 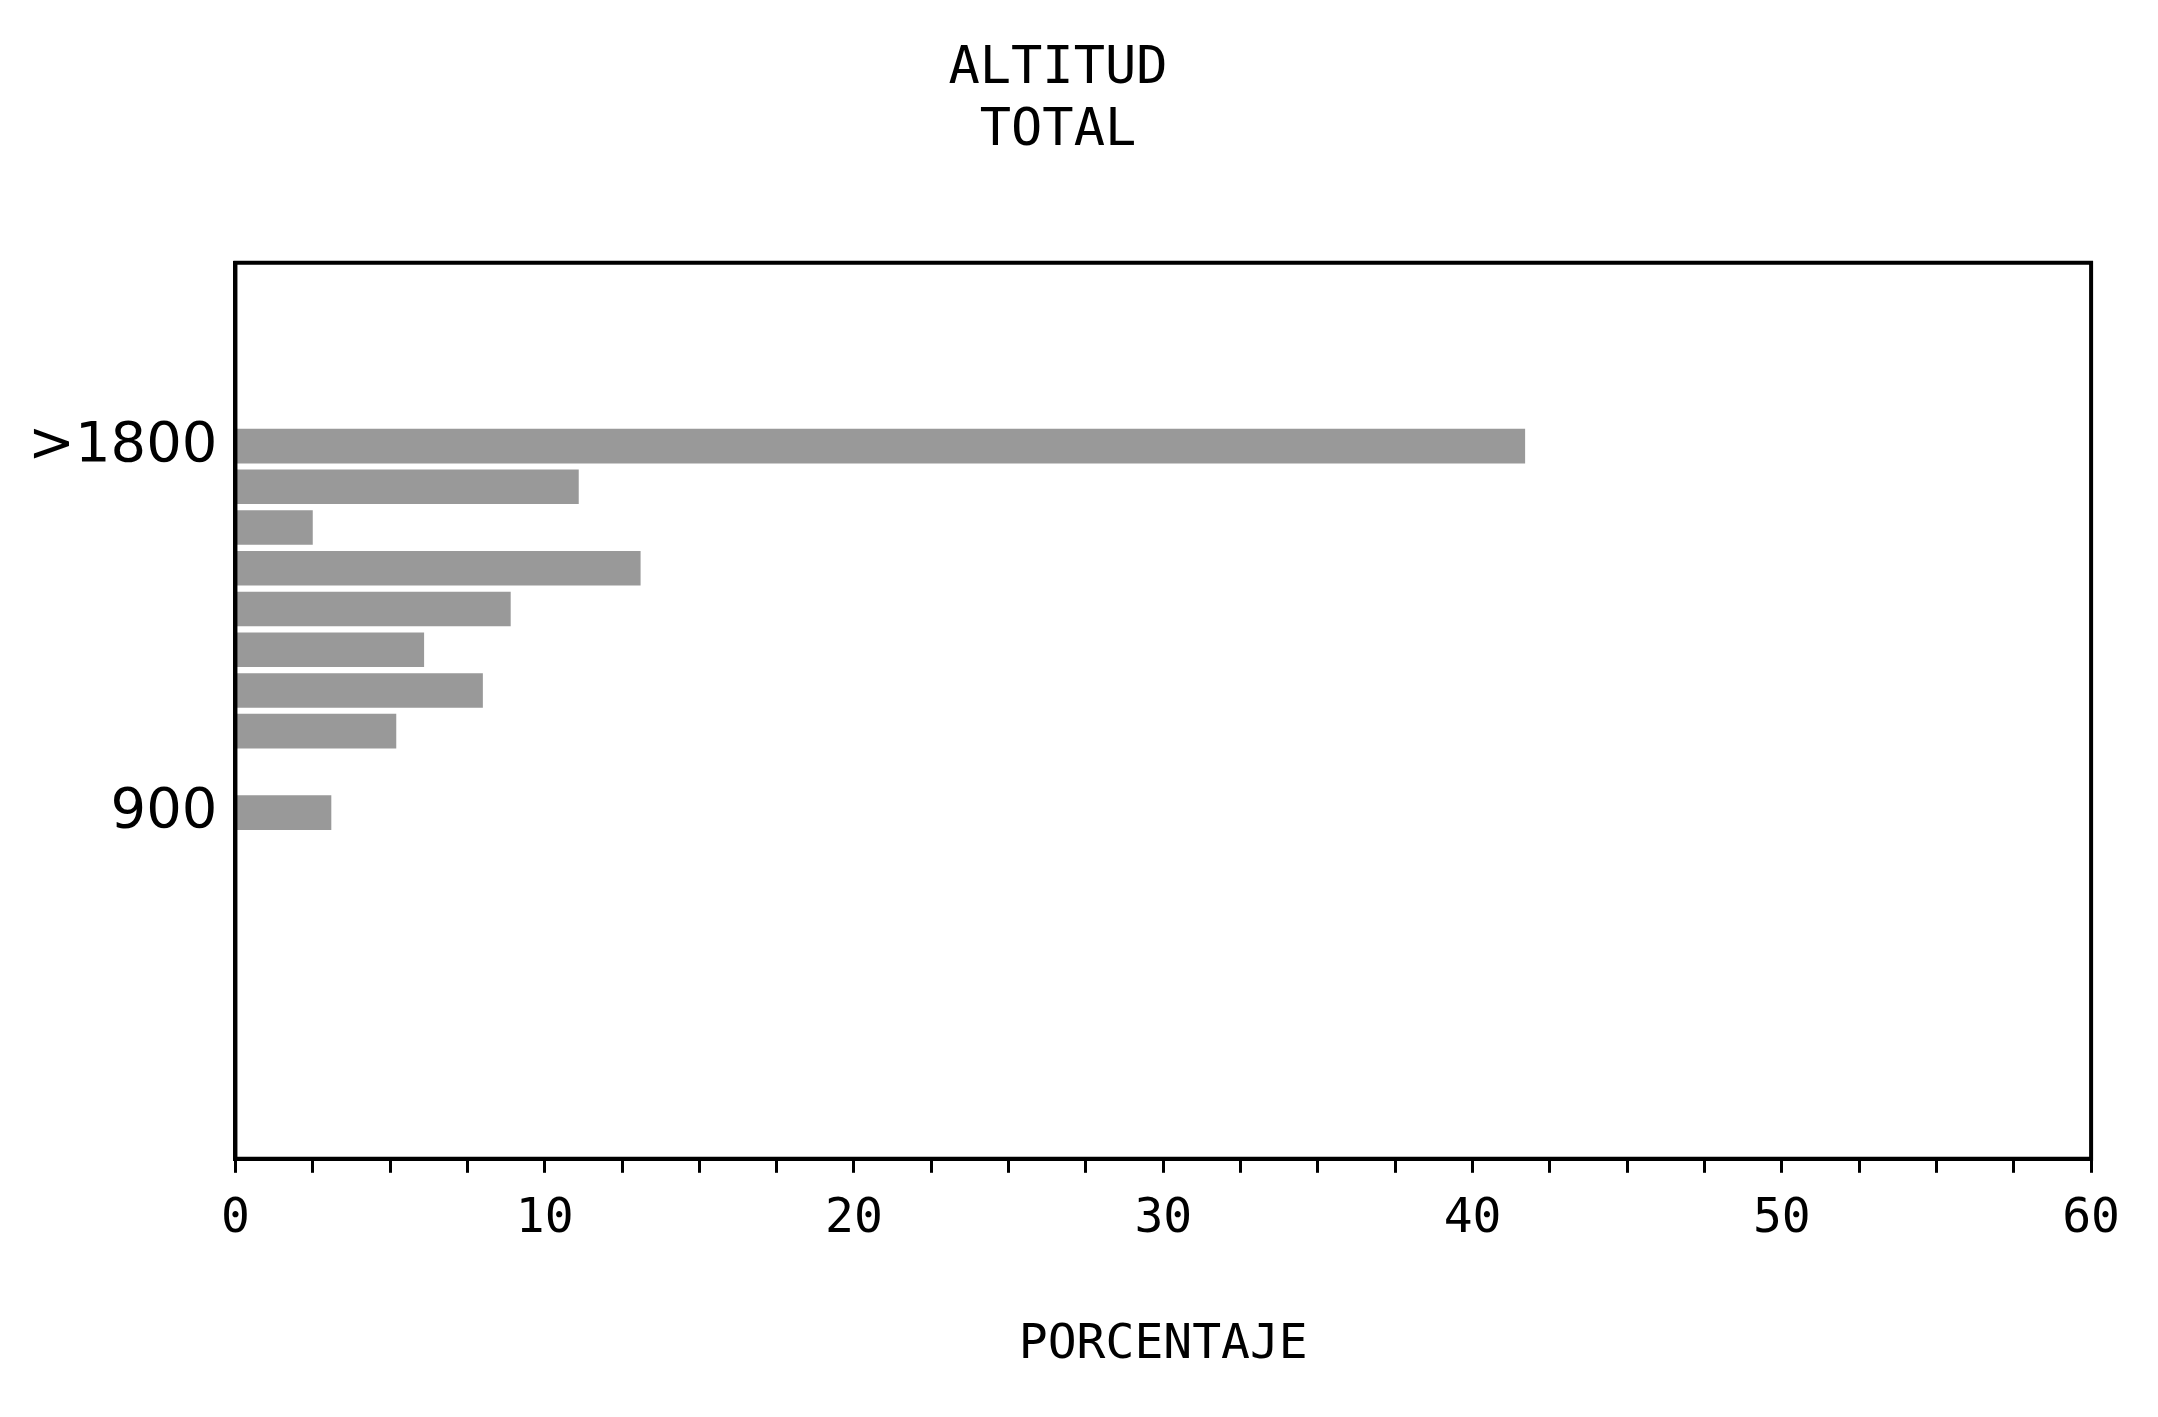 What do you see at coordinates (164, 808) in the screenshot?
I see `y-tick-label: 900` at bounding box center [164, 808].